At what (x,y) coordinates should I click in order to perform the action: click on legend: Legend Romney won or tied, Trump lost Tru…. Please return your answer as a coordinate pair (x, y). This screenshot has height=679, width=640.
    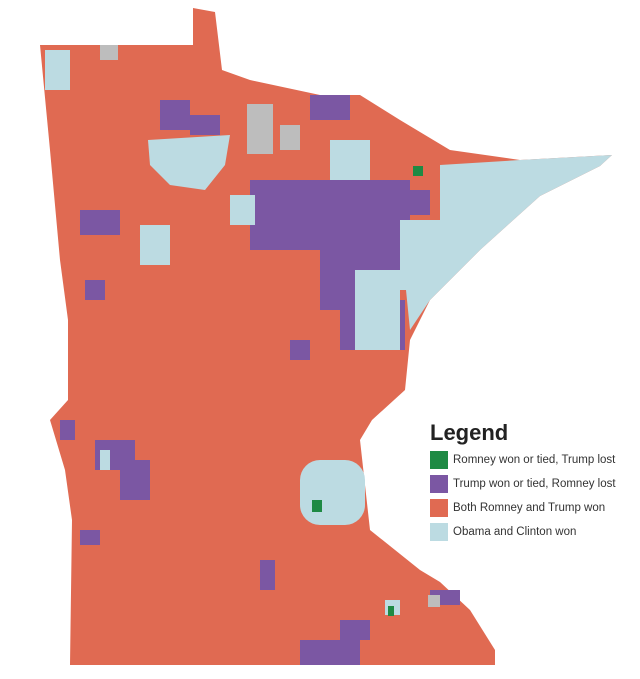
    Looking at the image, I should click on (523, 480).